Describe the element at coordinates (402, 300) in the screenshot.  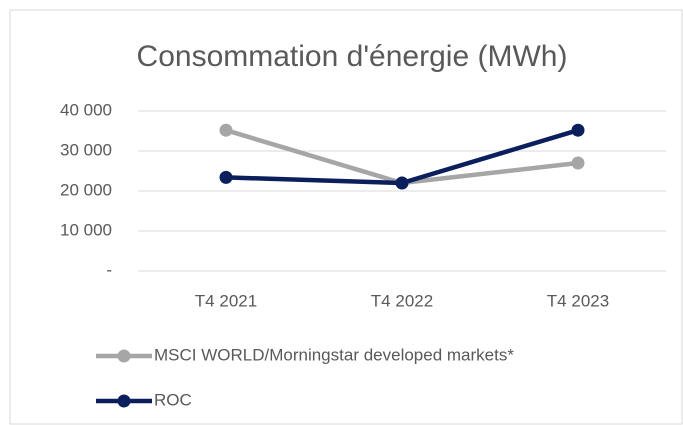
I see `x-tick-label: T4 2022` at that location.